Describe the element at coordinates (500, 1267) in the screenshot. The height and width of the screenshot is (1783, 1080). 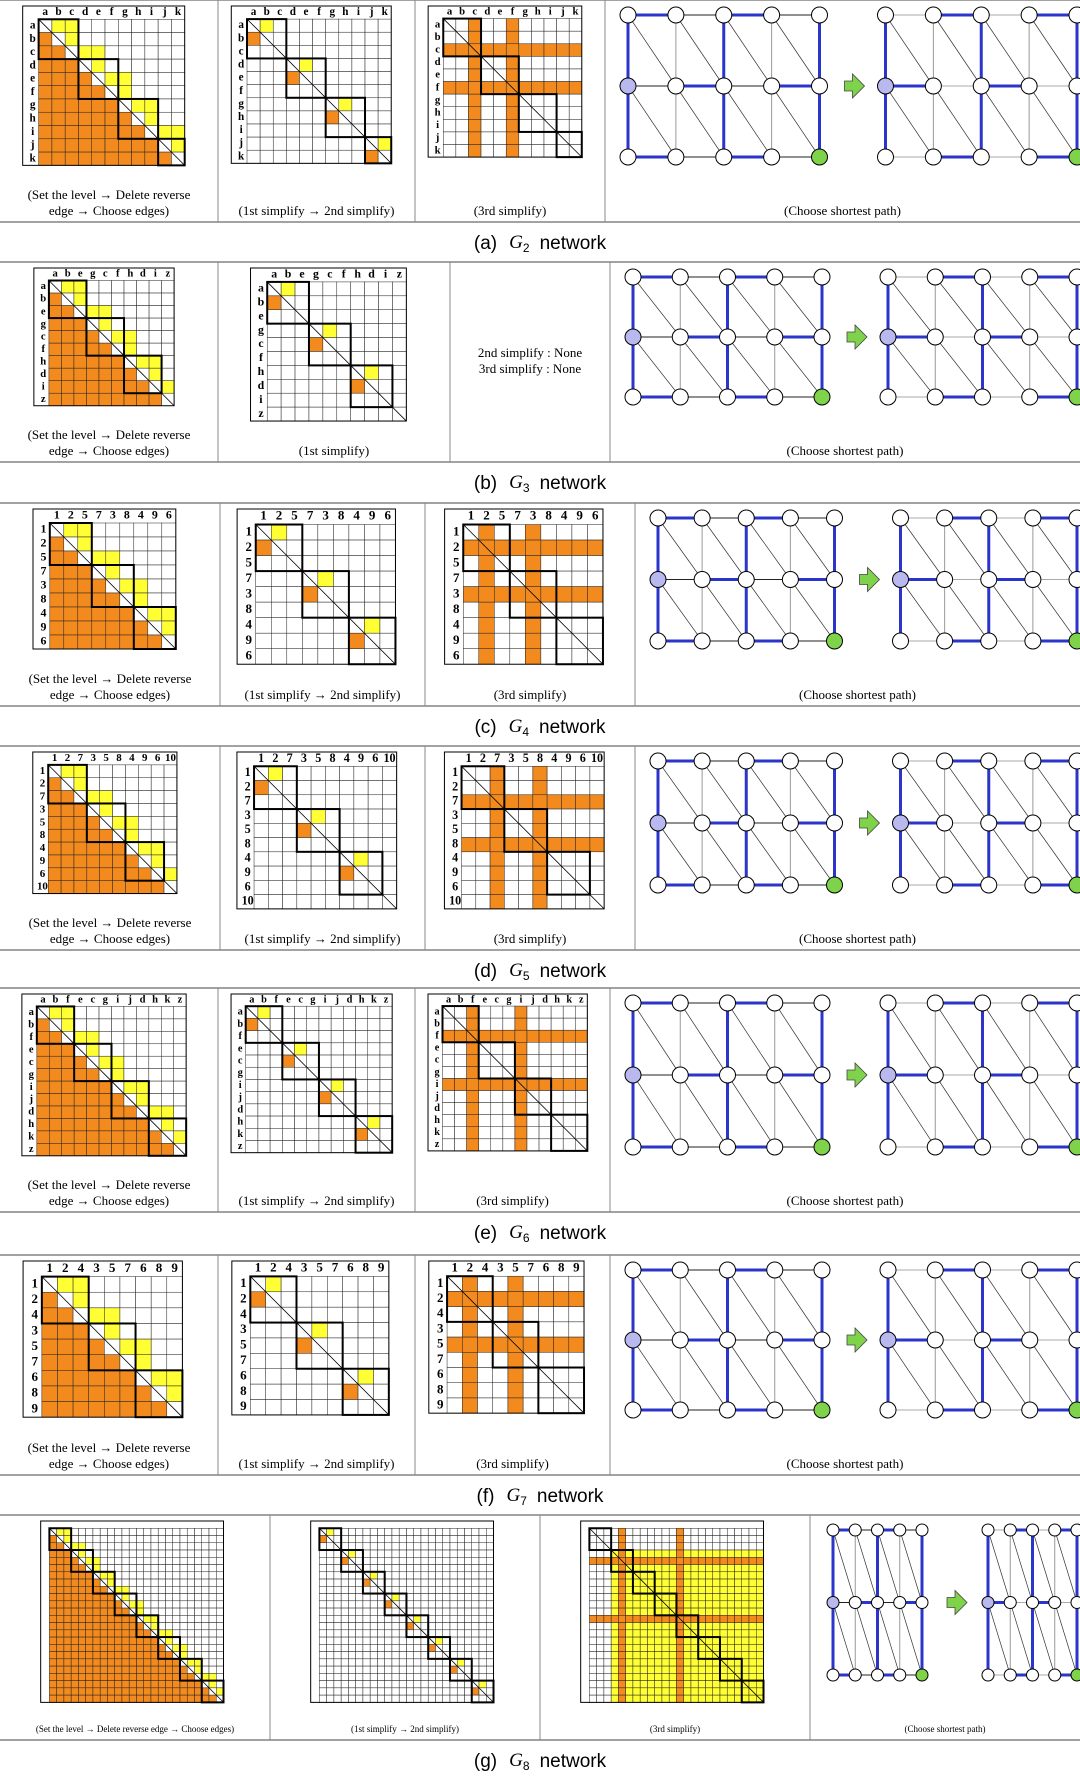
I see `column-label: 3` at that location.